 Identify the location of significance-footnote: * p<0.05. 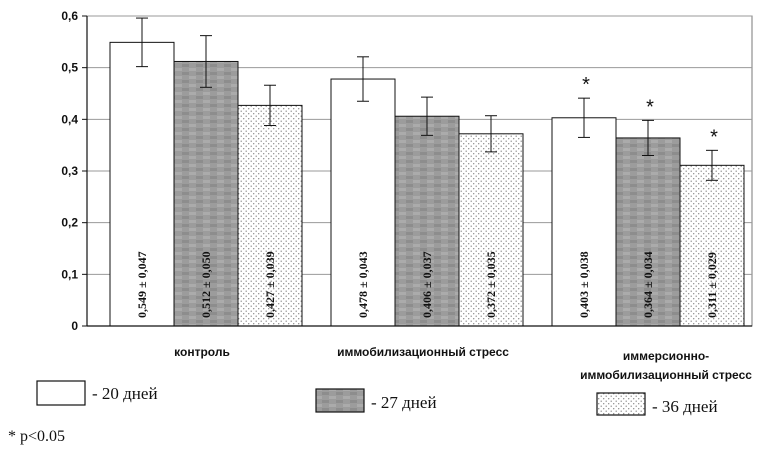
(36, 436).